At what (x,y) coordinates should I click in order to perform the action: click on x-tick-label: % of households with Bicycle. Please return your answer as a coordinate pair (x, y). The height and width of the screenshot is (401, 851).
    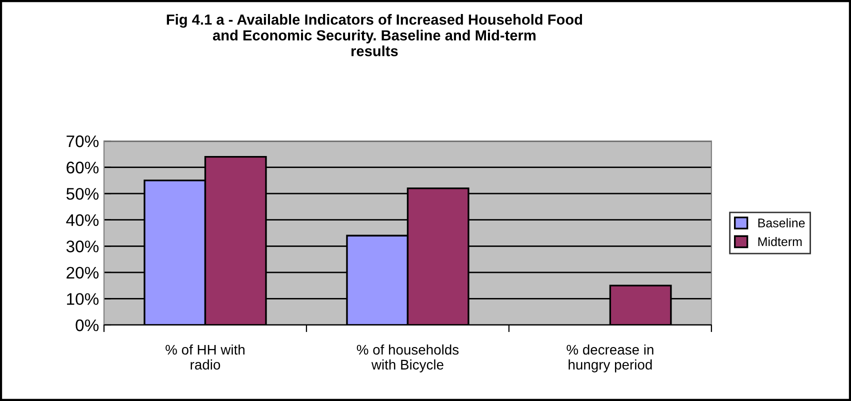
    Looking at the image, I should click on (407, 358).